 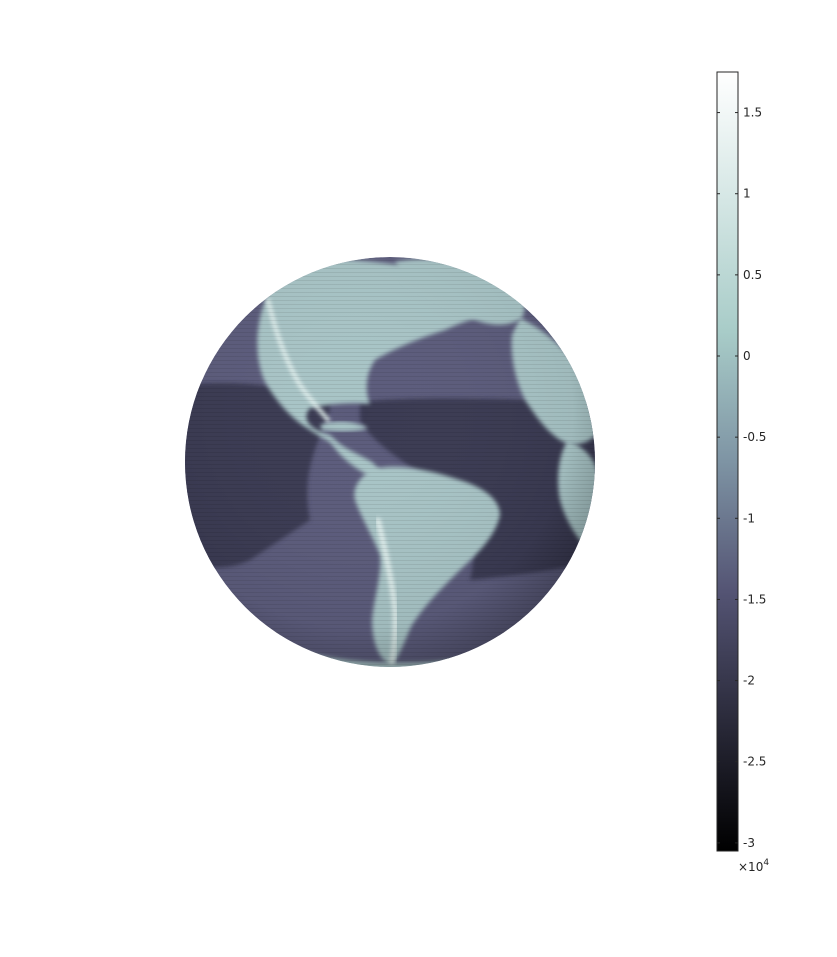 What do you see at coordinates (754, 762) in the screenshot?
I see `colorbar-tick-label: -2.5` at bounding box center [754, 762].